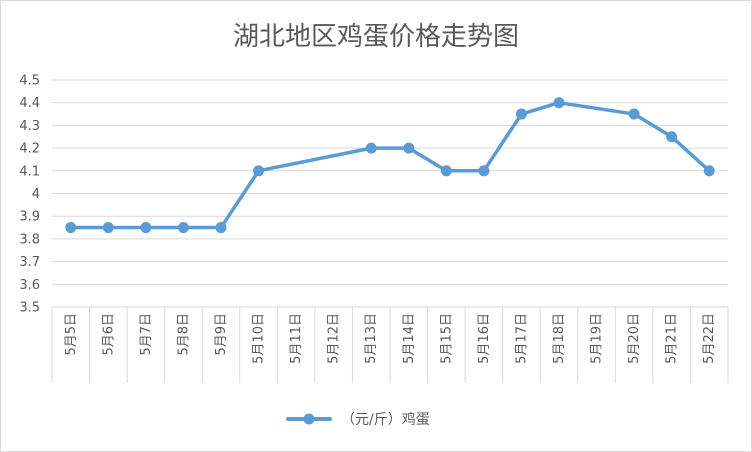 The image size is (752, 452). What do you see at coordinates (29, 81) in the screenshot?
I see `y-tick-label: 4.5` at bounding box center [29, 81].